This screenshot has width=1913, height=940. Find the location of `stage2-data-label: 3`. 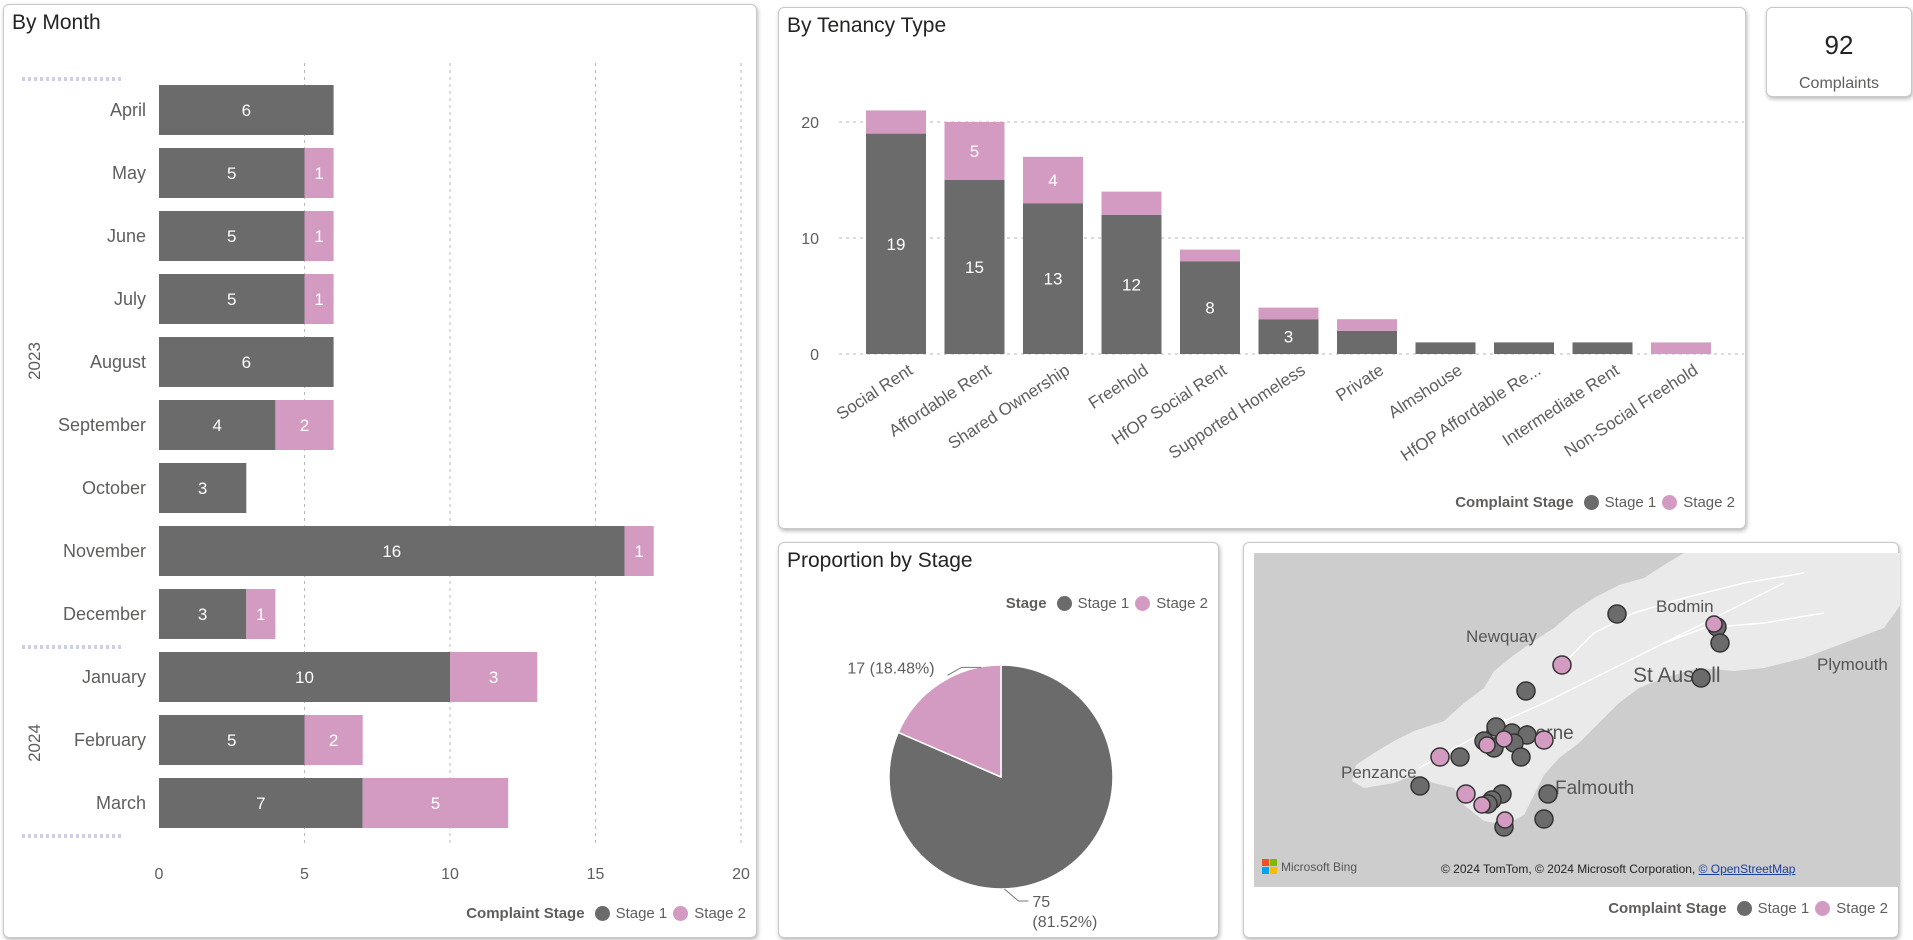

stage2-data-label: 3 is located at coordinates (493, 677).